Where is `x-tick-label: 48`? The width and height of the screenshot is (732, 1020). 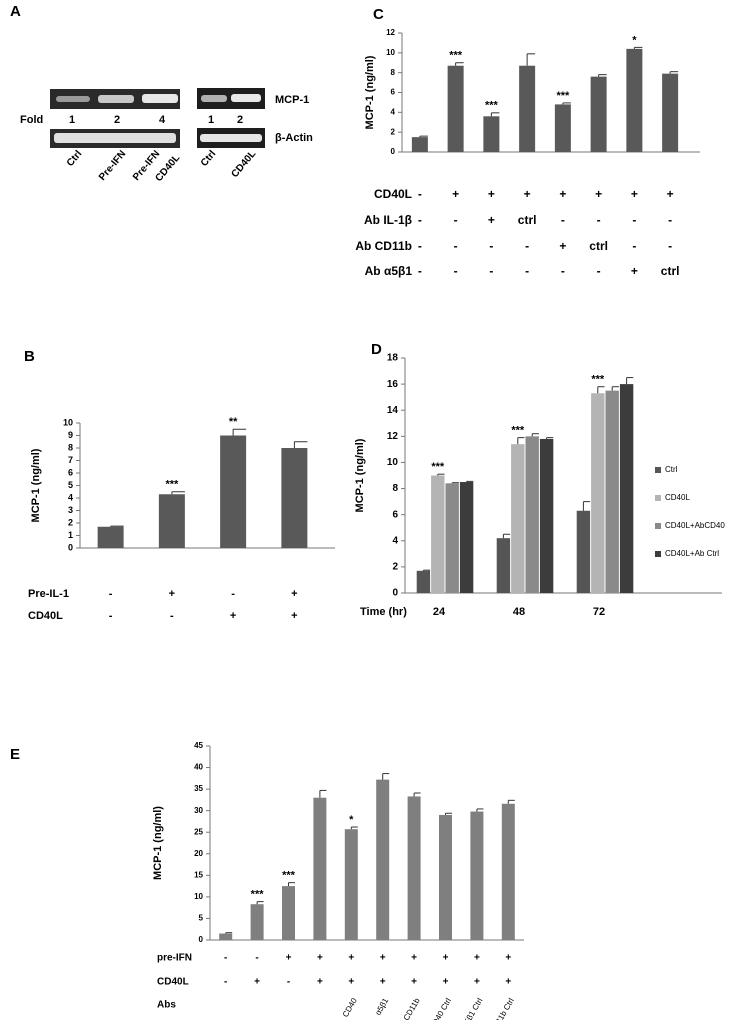
x-tick-label: 48 is located at coordinates (519, 612).